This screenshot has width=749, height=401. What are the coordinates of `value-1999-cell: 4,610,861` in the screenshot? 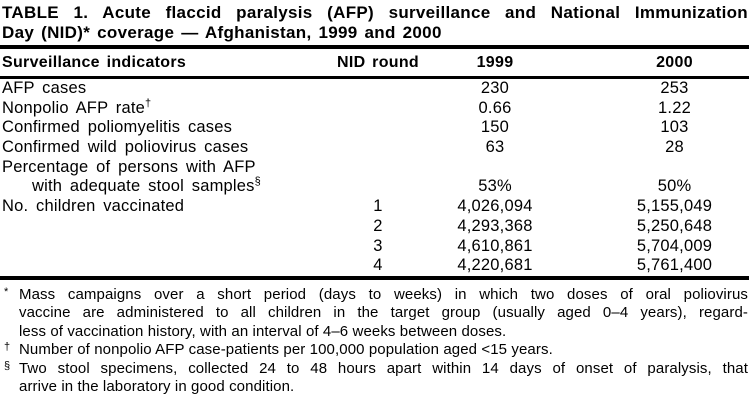 It's located at (495, 245).